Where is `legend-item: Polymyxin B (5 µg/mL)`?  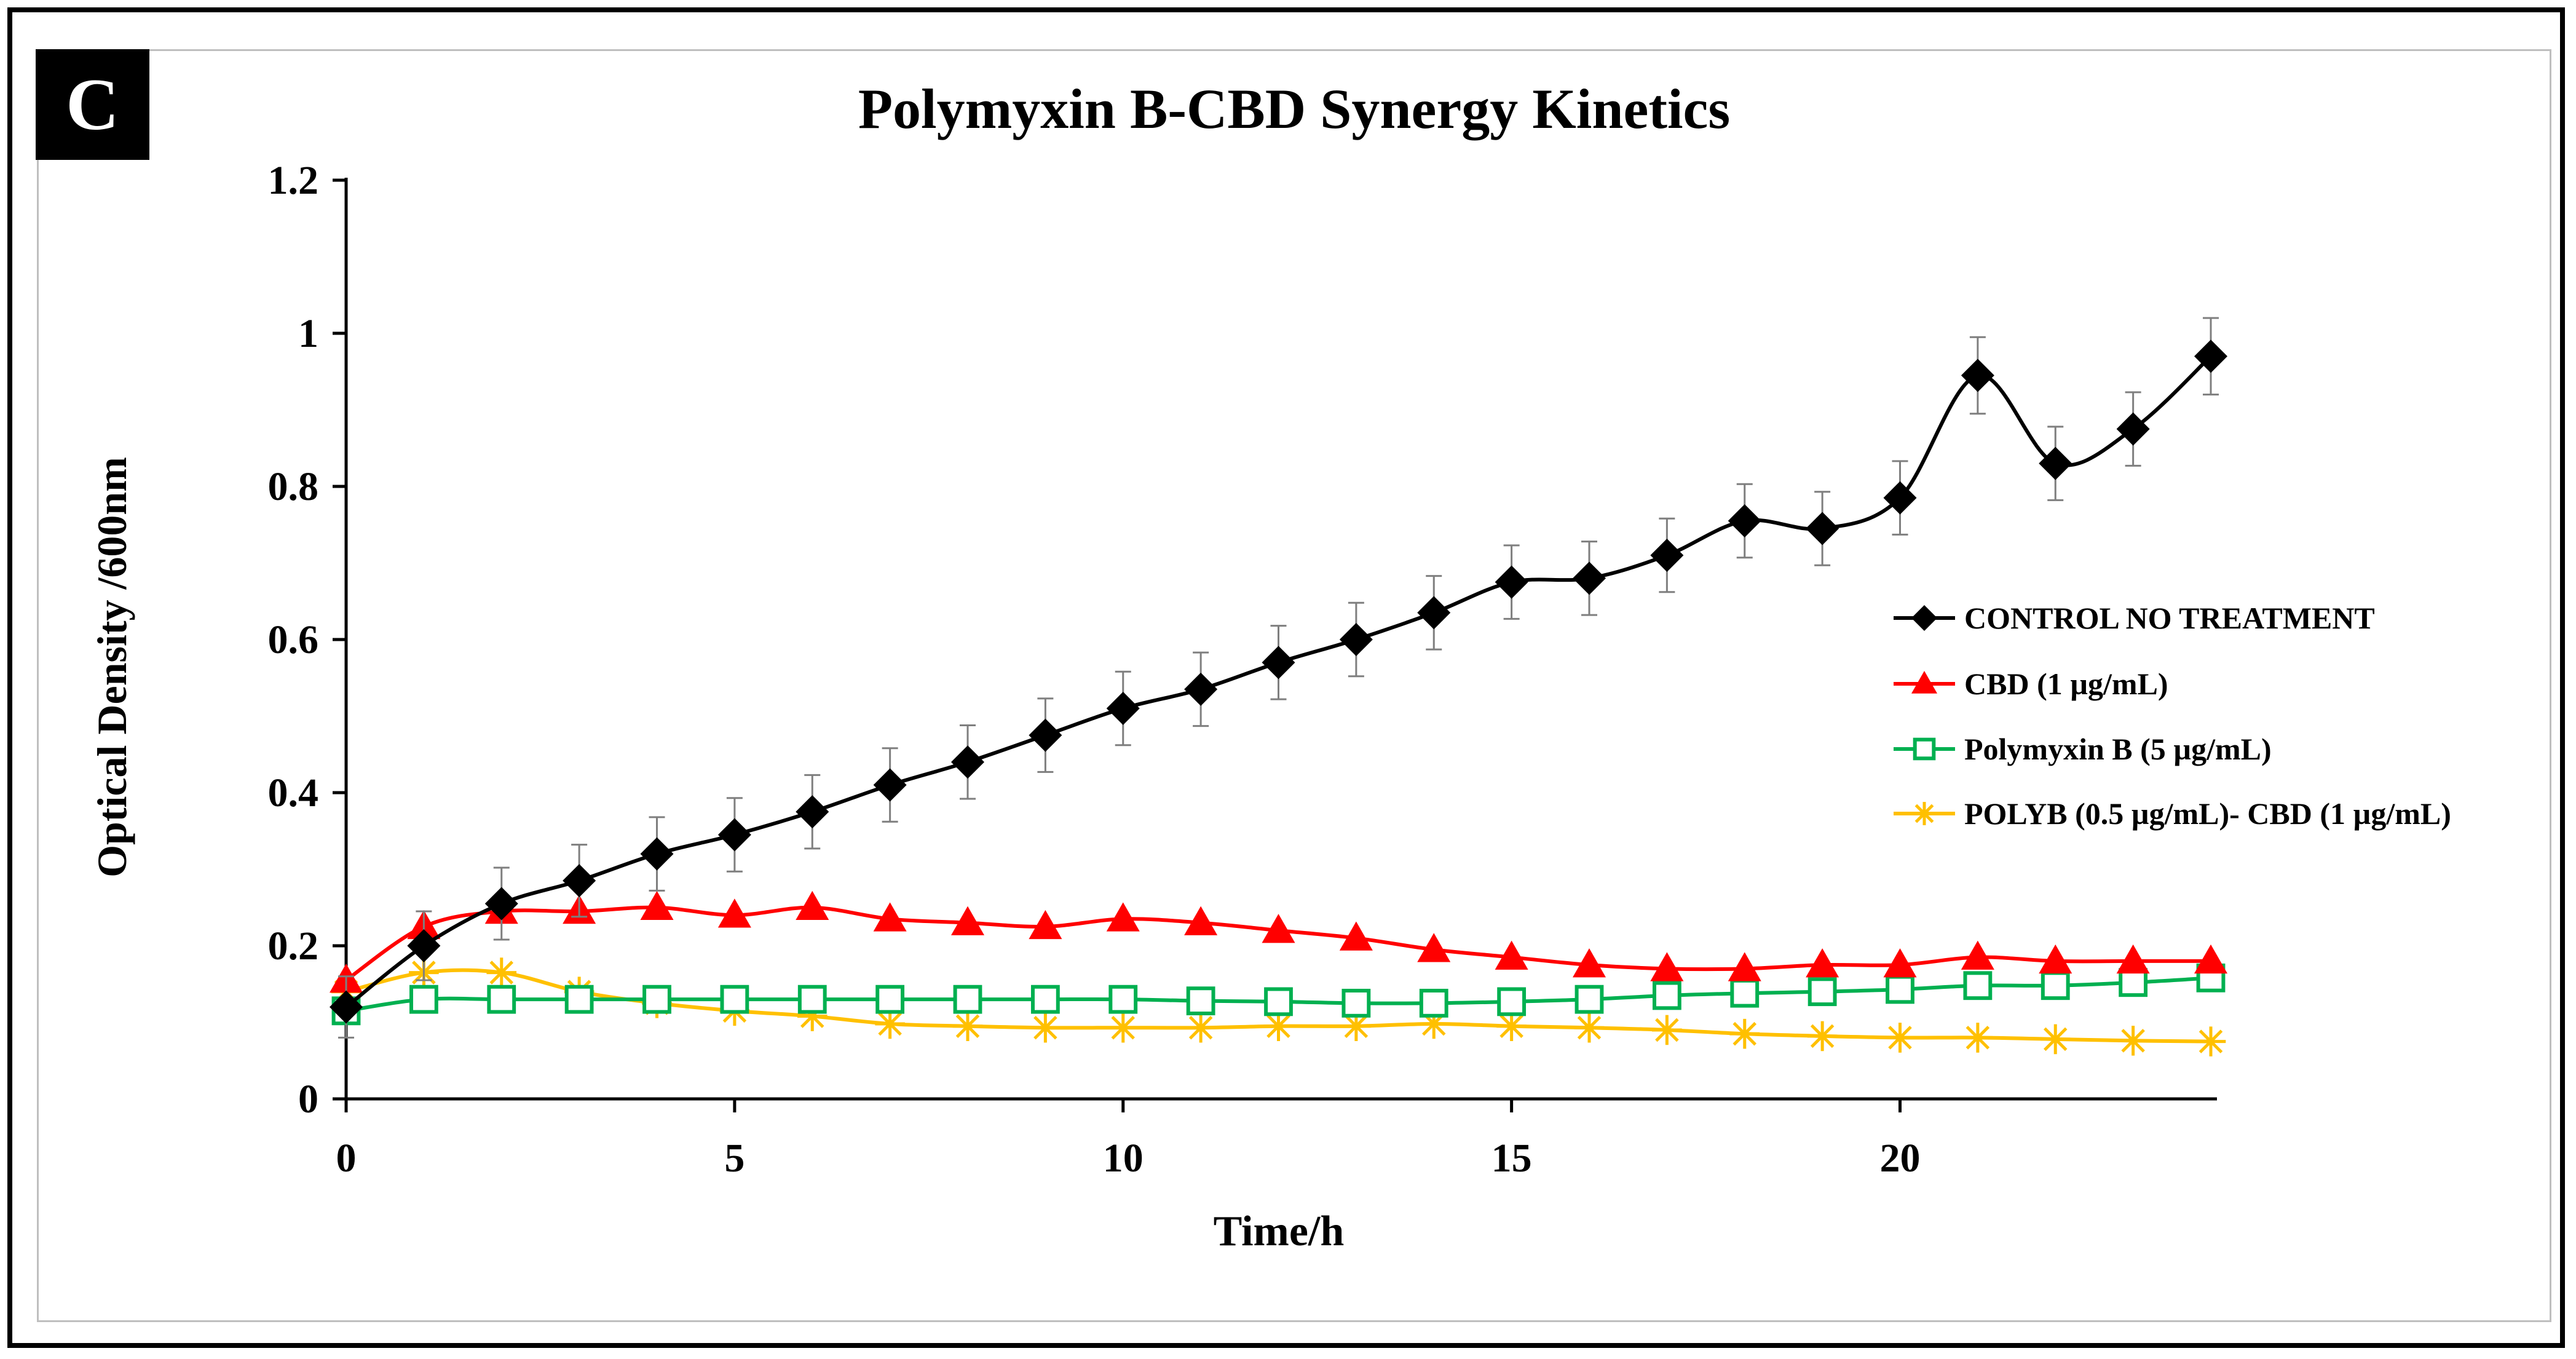 legend-item: Polymyxin B (5 µg/mL) is located at coordinates (2083, 749).